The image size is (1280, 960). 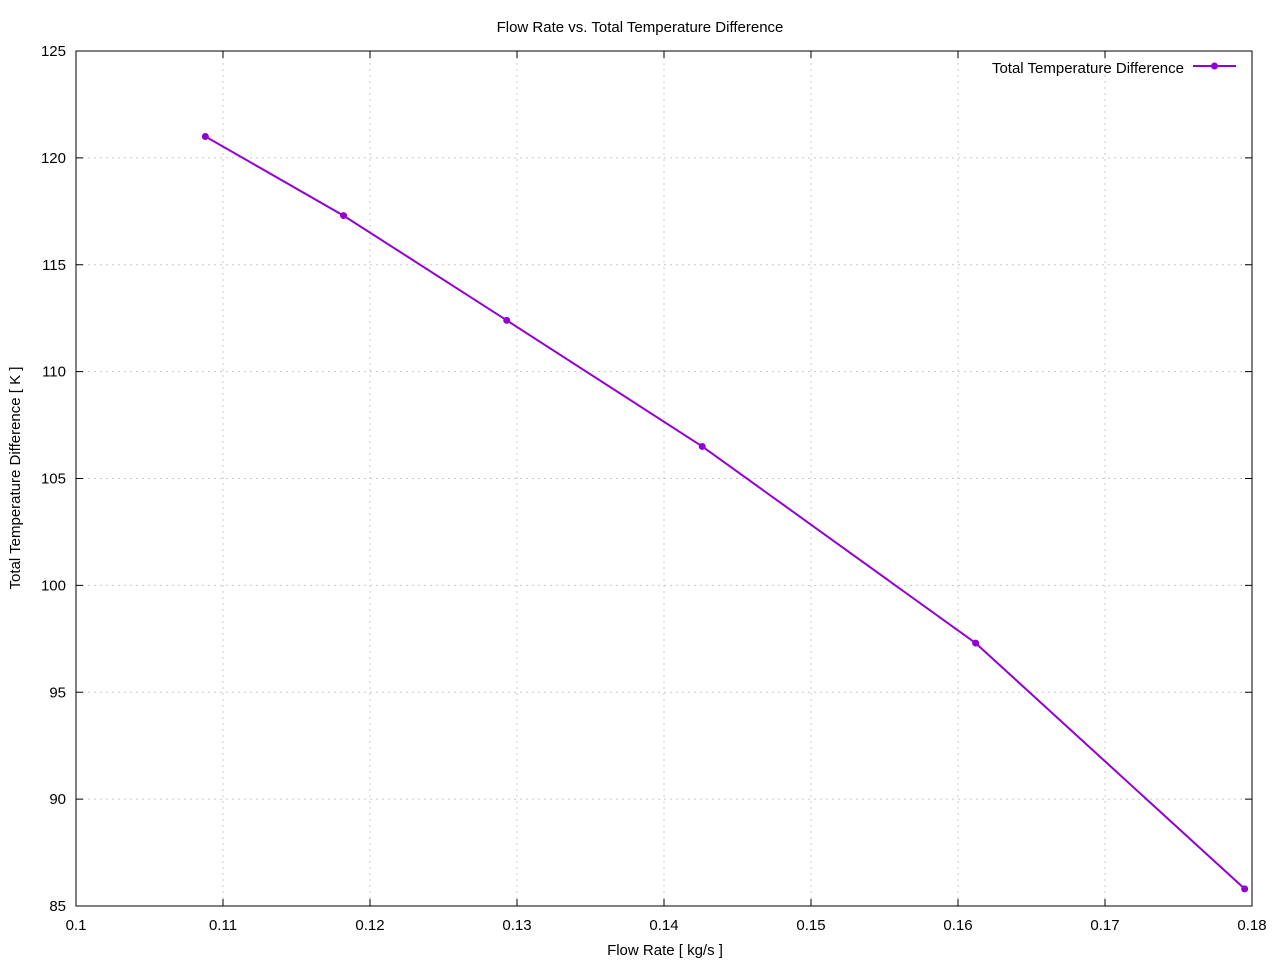 I want to click on legend-label: Total Temperature Difference, so click(x=1088, y=68).